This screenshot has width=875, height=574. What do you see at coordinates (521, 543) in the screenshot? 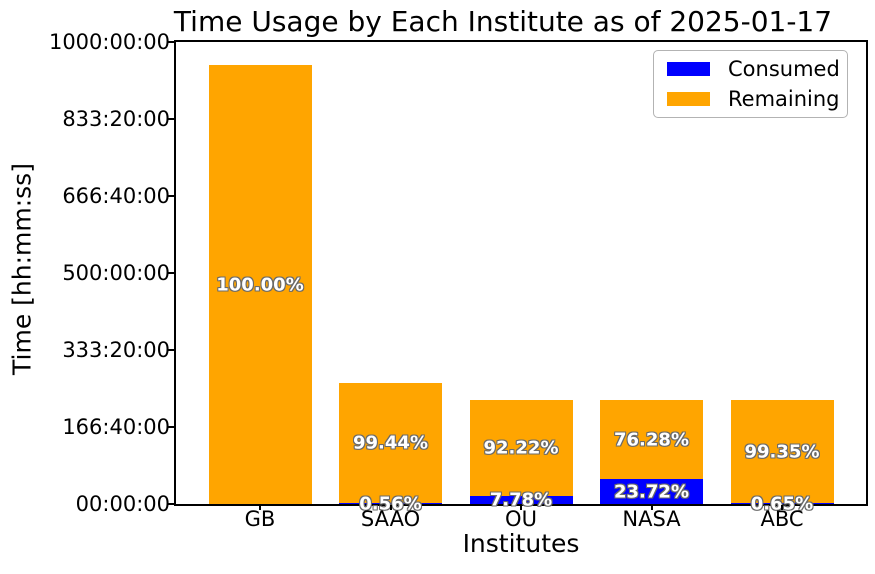
I see `x-axis-label: Institutes` at bounding box center [521, 543].